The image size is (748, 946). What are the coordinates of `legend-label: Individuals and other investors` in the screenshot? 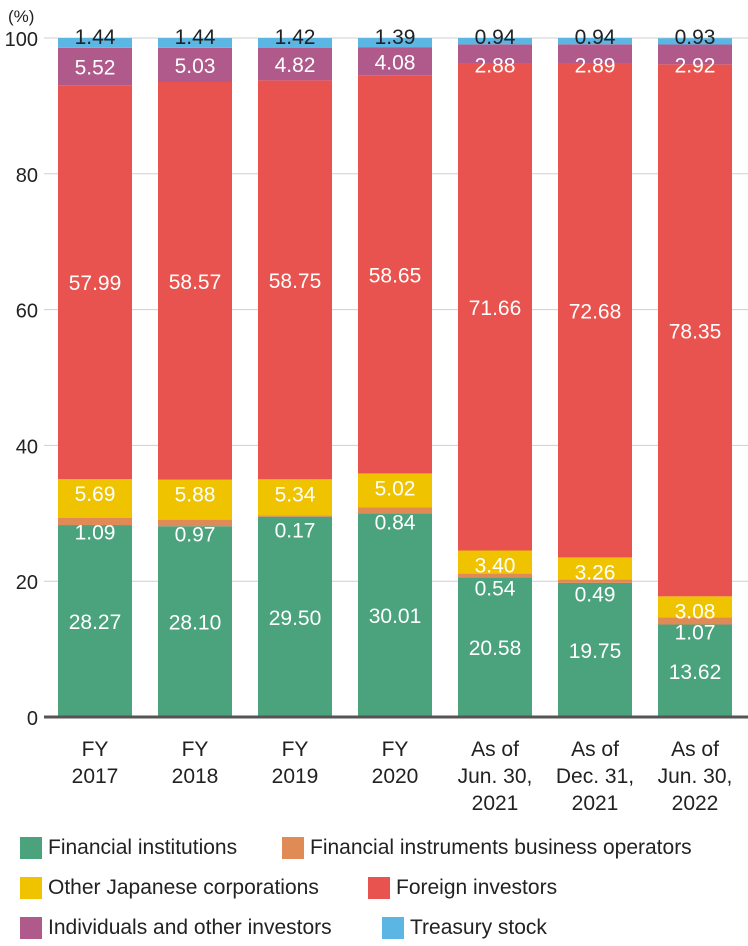 It's located at (190, 927).